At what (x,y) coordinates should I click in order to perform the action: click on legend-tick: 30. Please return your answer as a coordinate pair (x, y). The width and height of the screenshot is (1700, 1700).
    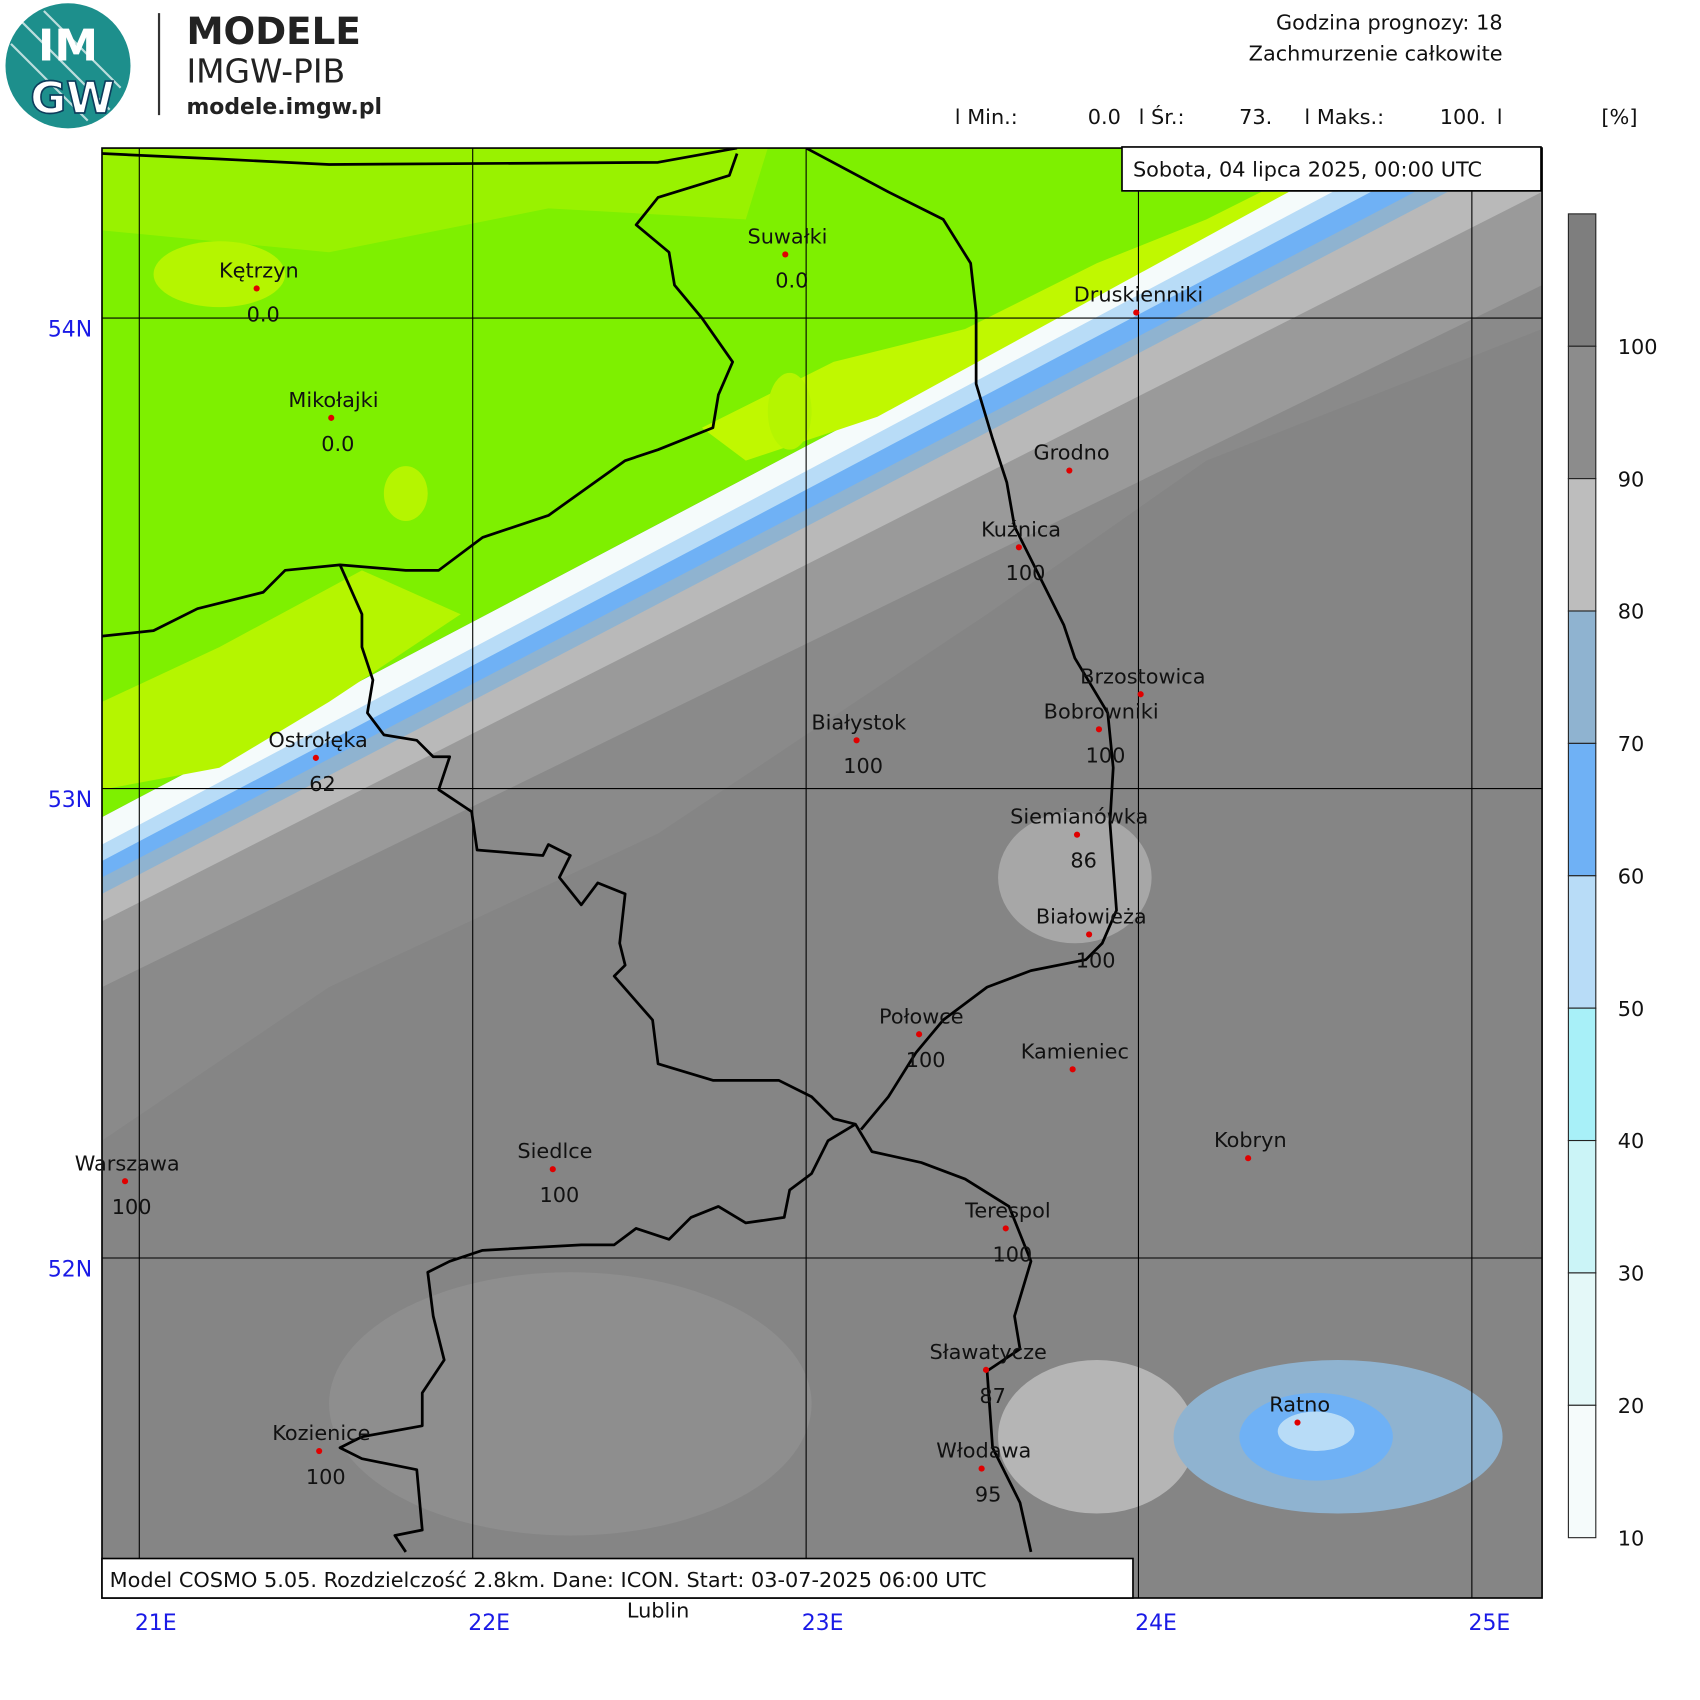
    Looking at the image, I should click on (1631, 1274).